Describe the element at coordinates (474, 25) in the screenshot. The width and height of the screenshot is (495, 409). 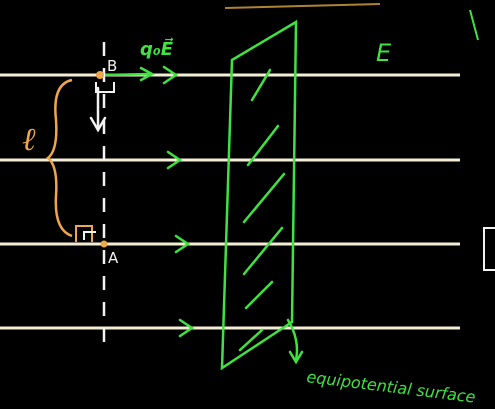
I see `right-edge-mark` at that location.